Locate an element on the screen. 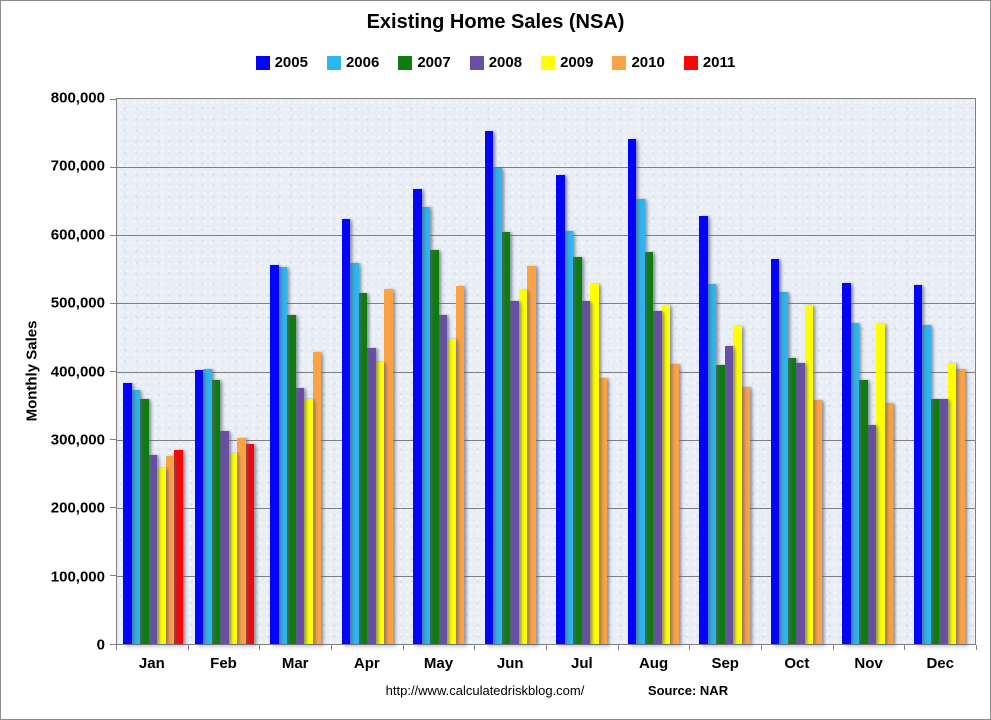 This screenshot has height=720, width=991. bar-group-apr is located at coordinates (368, 371).